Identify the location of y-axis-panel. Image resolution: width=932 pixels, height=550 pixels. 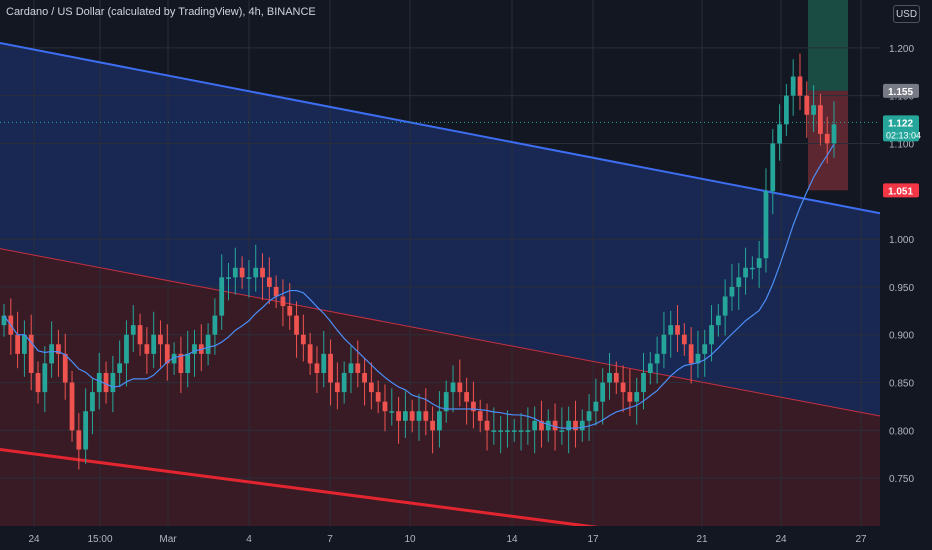
(906, 275).